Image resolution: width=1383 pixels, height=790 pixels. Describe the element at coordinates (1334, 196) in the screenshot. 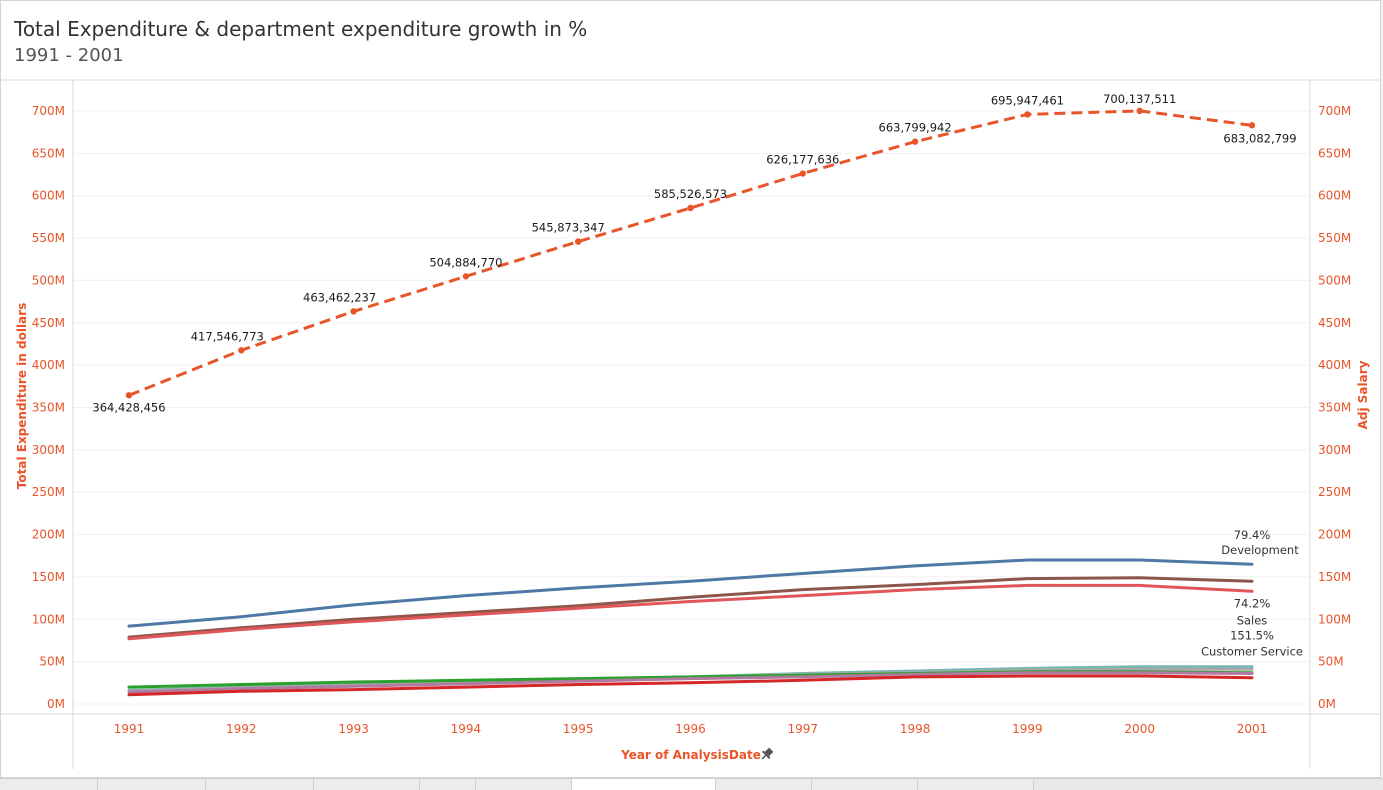

I see `y-right-tick-label: 600M` at that location.